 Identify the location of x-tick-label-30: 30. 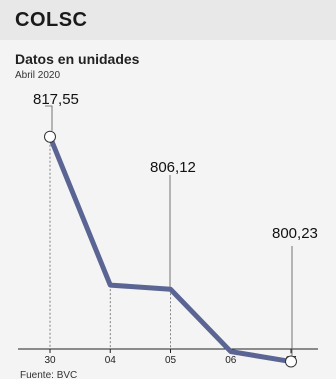
(50, 360).